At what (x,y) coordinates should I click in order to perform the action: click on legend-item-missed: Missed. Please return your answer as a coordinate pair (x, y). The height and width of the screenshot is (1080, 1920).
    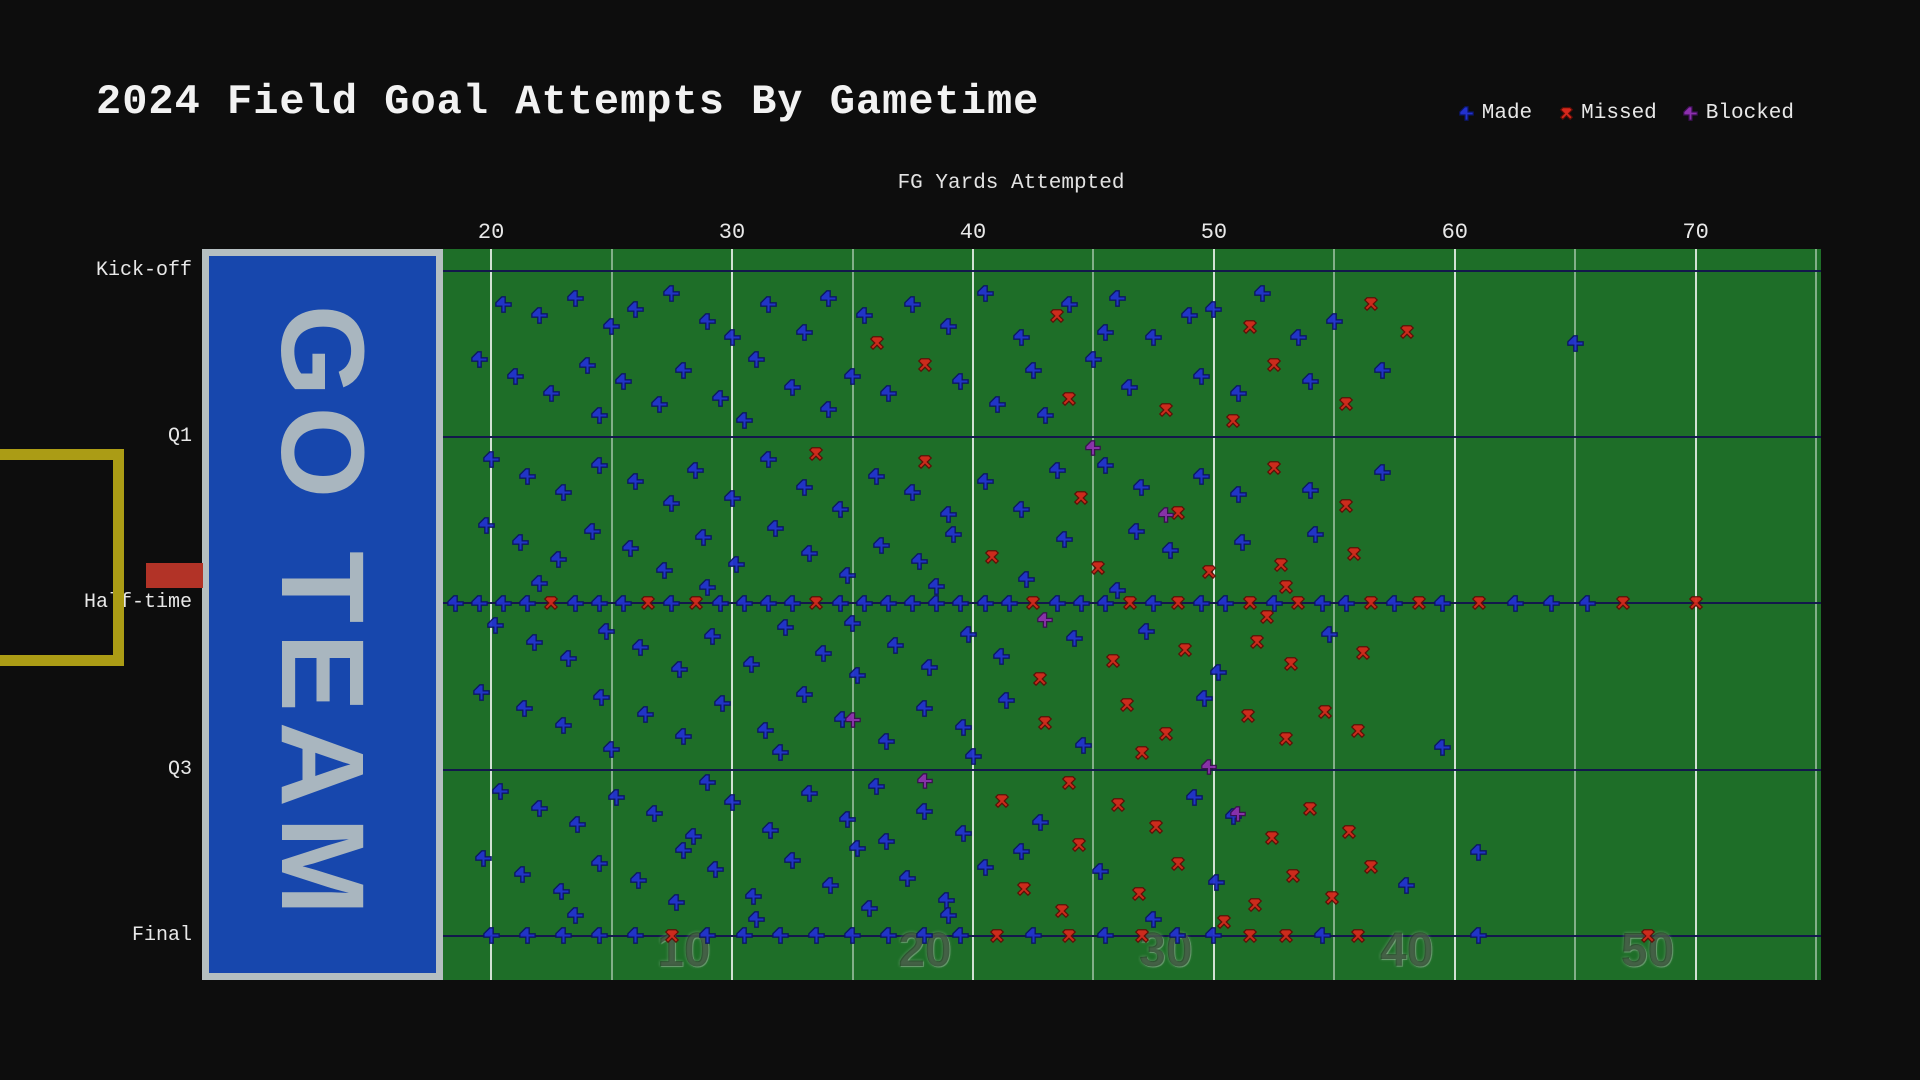
    Looking at the image, I should click on (1607, 113).